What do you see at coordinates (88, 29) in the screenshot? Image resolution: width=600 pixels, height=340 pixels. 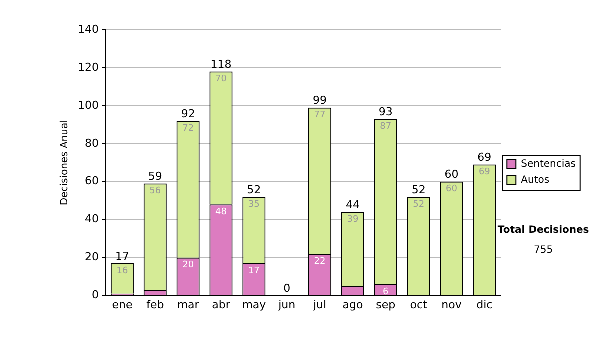 I see `y-tick-label: 140` at bounding box center [88, 29].